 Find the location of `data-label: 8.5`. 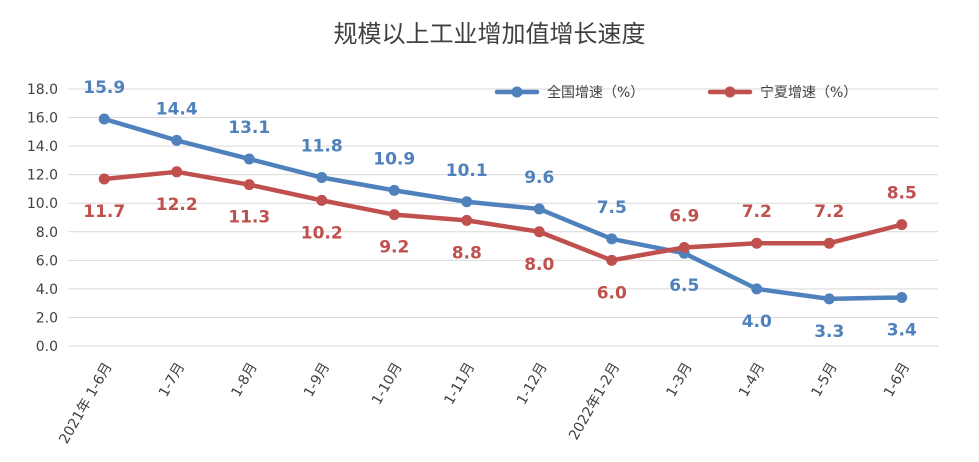

data-label: 8.5 is located at coordinates (902, 194).